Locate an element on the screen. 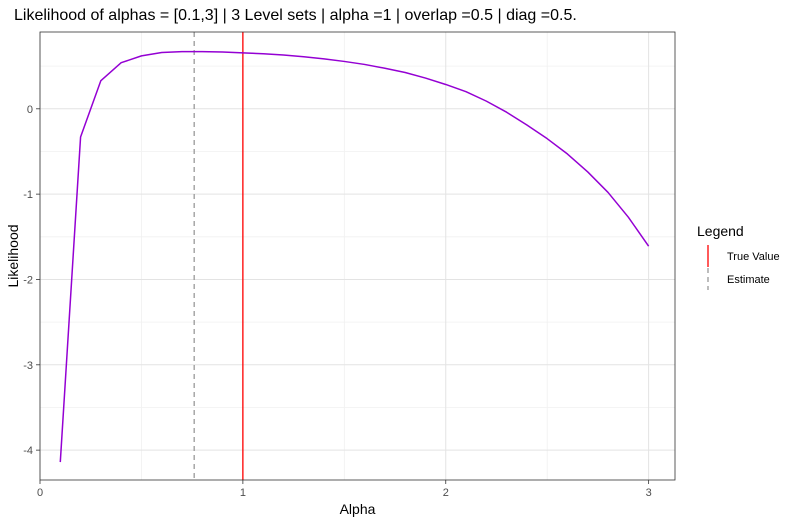 The image size is (800, 524). estimate-legend-label: Estimate is located at coordinates (748, 280).